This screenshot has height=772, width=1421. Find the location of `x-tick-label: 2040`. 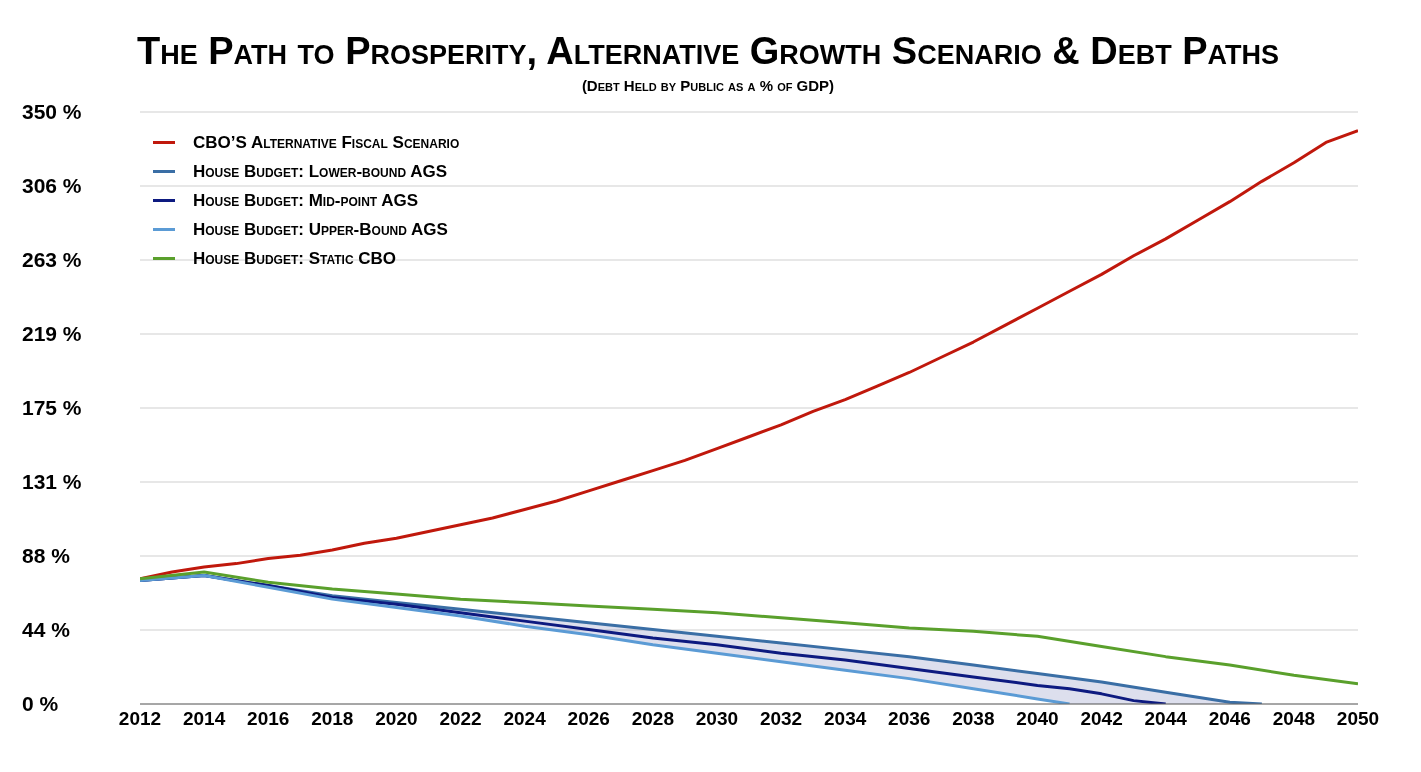

x-tick-label: 2040 is located at coordinates (1037, 719).